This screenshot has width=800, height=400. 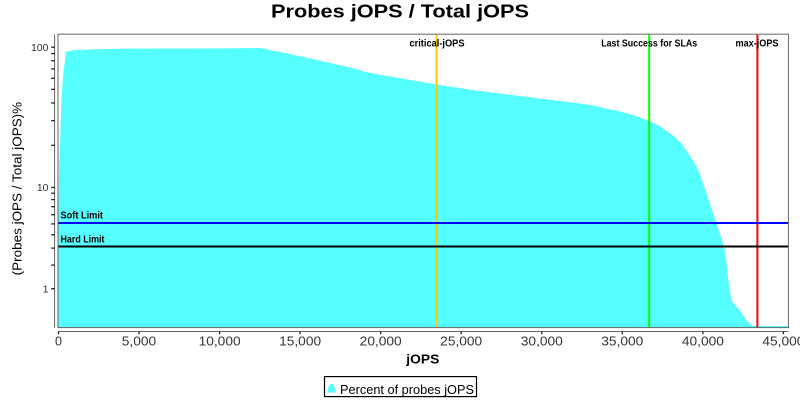 What do you see at coordinates (300, 342) in the screenshot?
I see `svg-text: 15,000` at bounding box center [300, 342].